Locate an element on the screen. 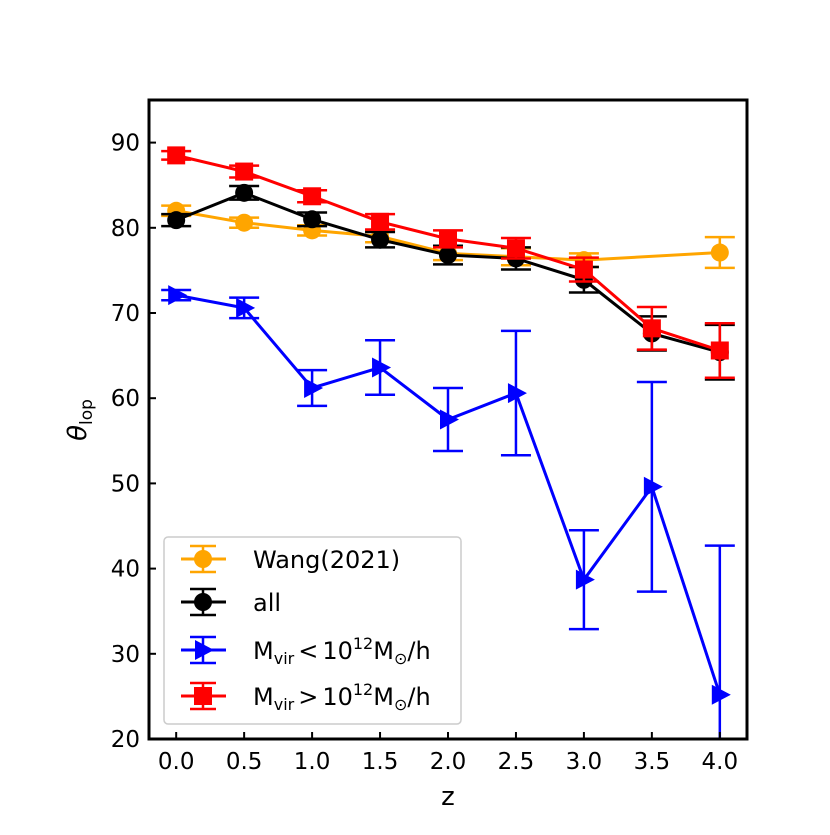 This screenshot has height=835, width=830. y-axis-label: θlop is located at coordinates (80, 420).